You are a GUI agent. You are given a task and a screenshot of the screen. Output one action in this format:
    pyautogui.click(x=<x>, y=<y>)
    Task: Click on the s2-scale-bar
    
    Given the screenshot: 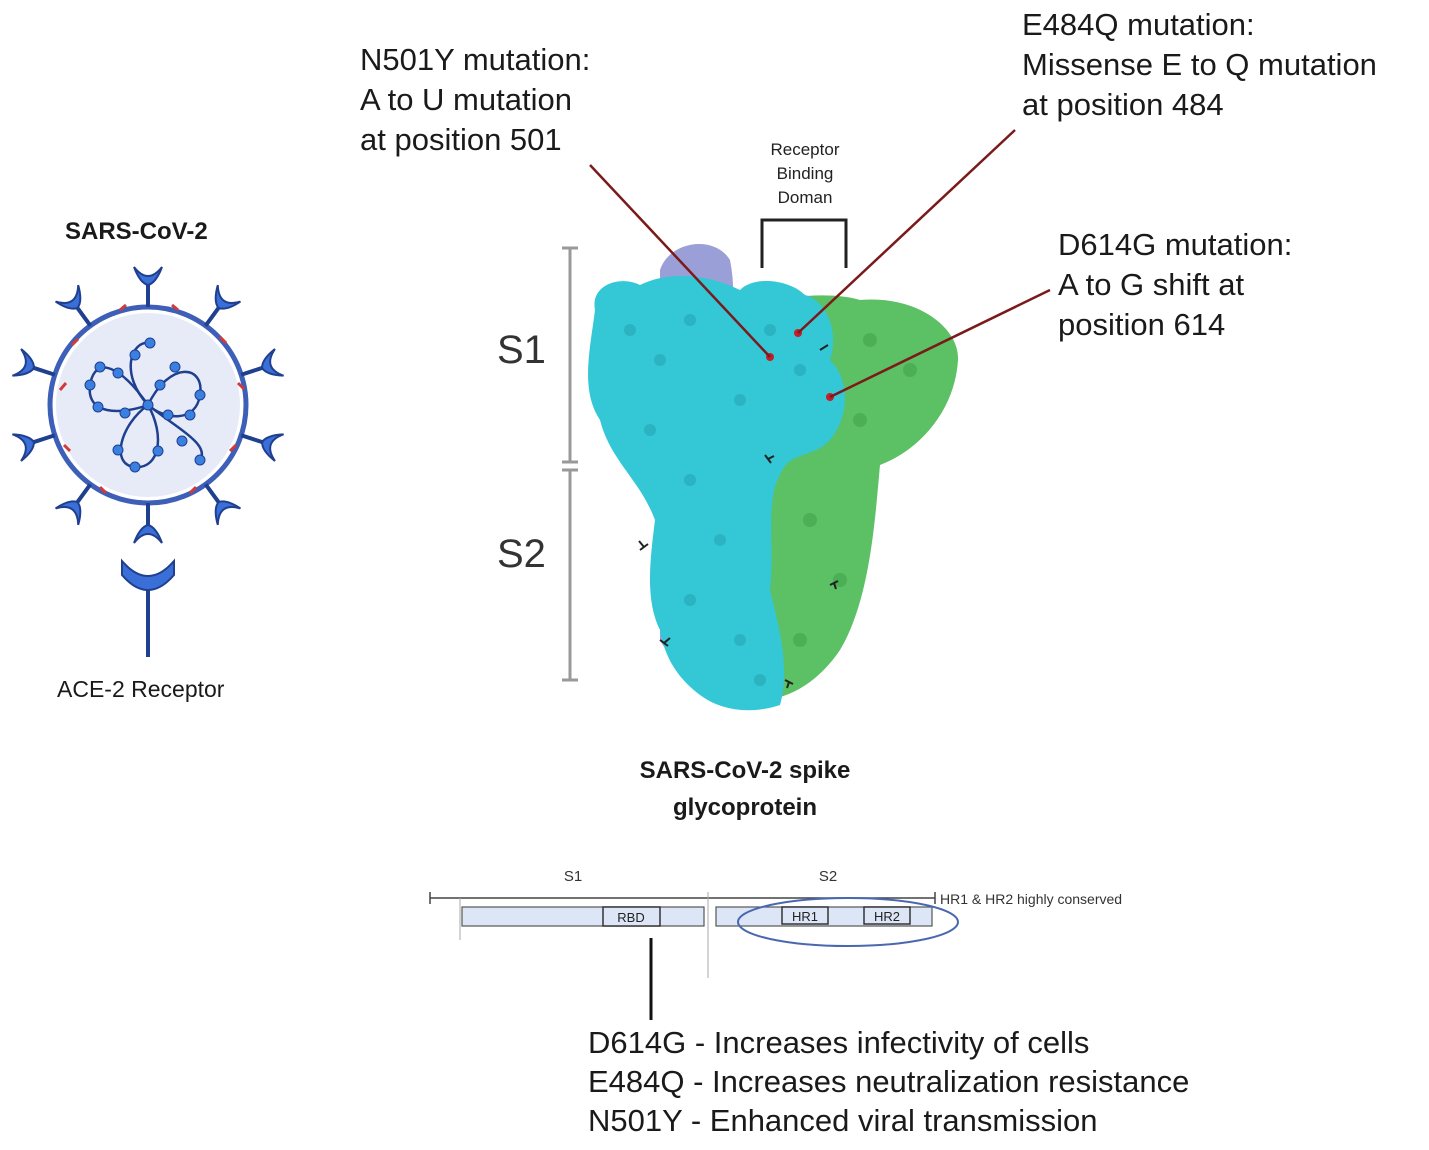 What is the action you would take?
    pyautogui.click(x=570, y=575)
    